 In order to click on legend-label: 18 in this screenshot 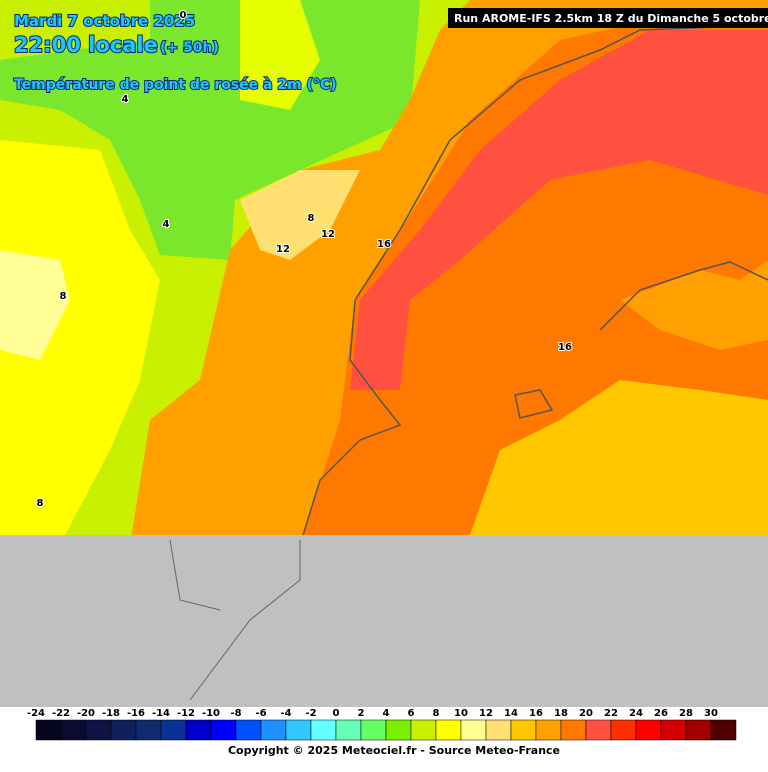, I will do `click(561, 713)`.